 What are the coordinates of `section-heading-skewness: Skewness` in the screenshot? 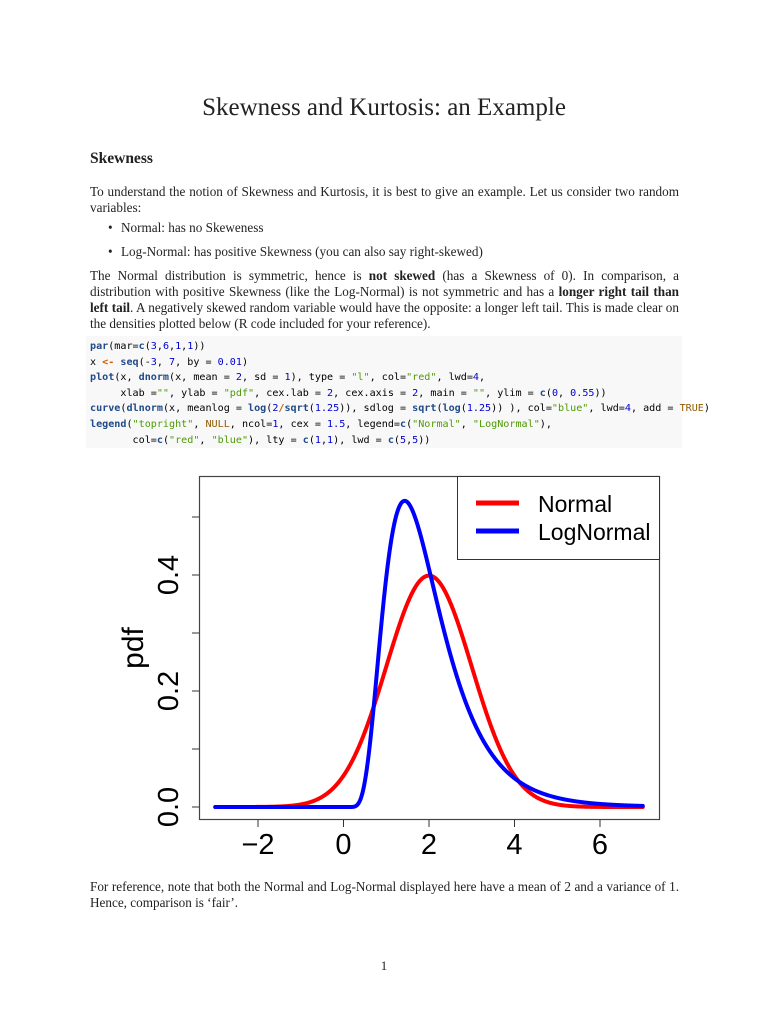 It's located at (121, 158).